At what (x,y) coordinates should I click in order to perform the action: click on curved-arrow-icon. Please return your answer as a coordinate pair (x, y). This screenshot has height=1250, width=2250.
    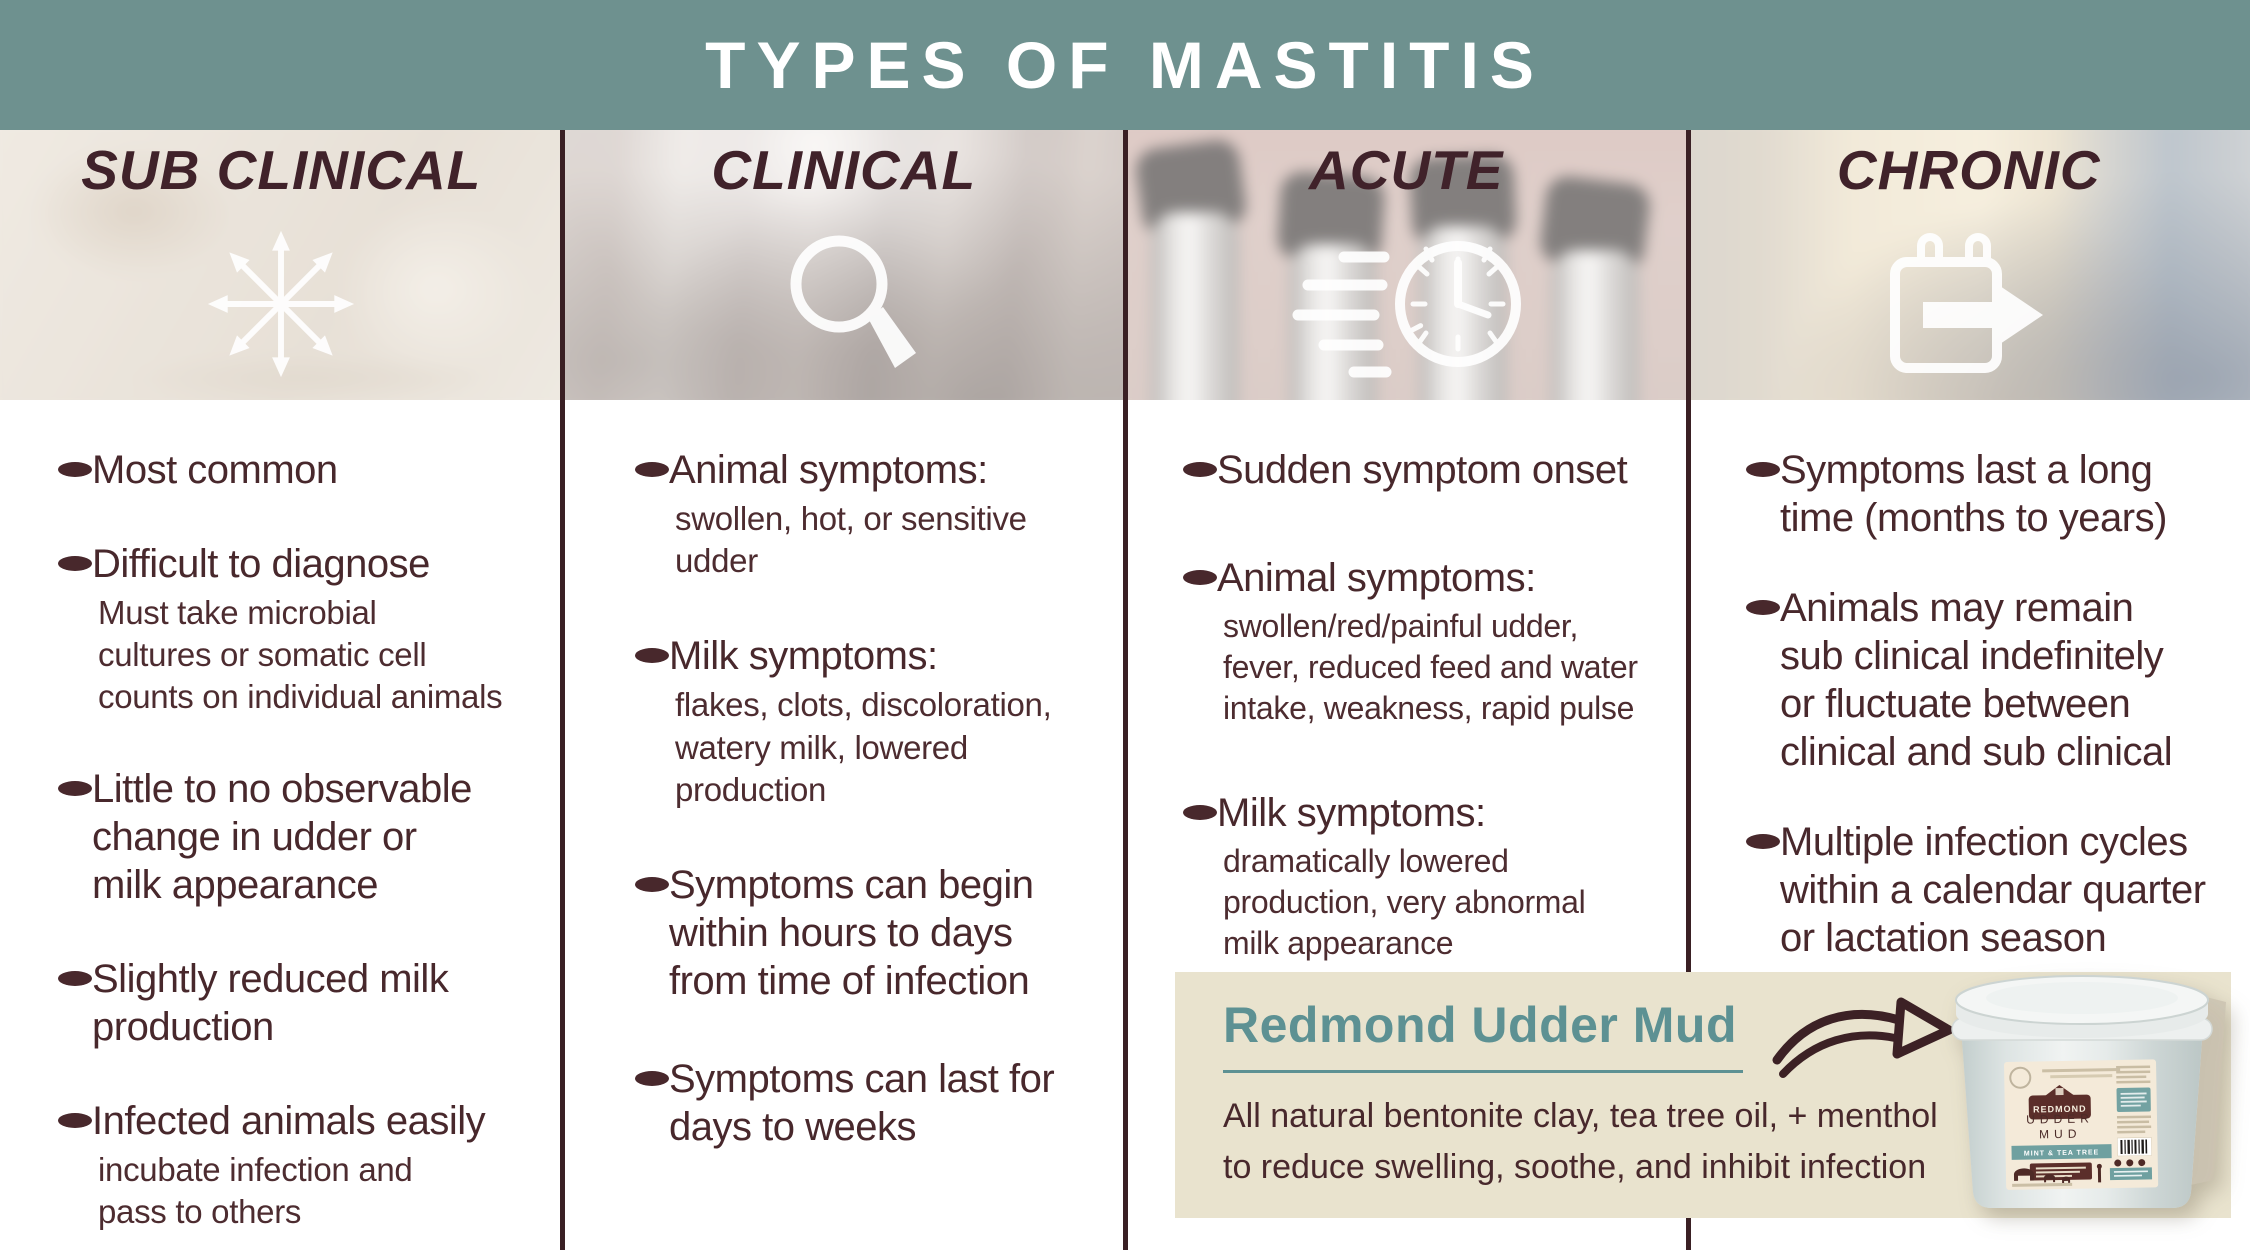
    Looking at the image, I should click on (1863, 1037).